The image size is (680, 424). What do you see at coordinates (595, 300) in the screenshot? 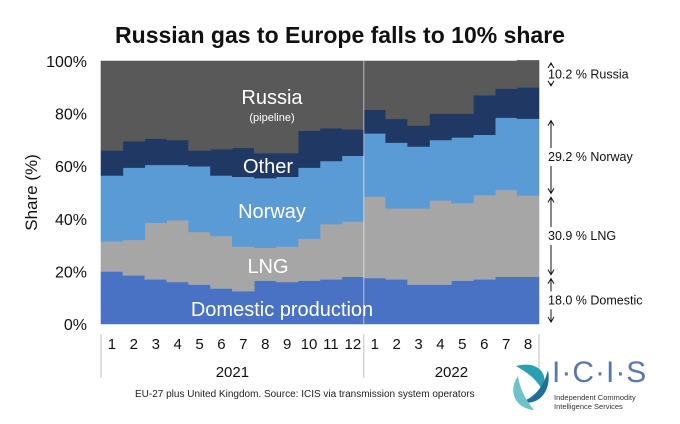
I see `annotation-label: 18.0 % Domestic` at bounding box center [595, 300].